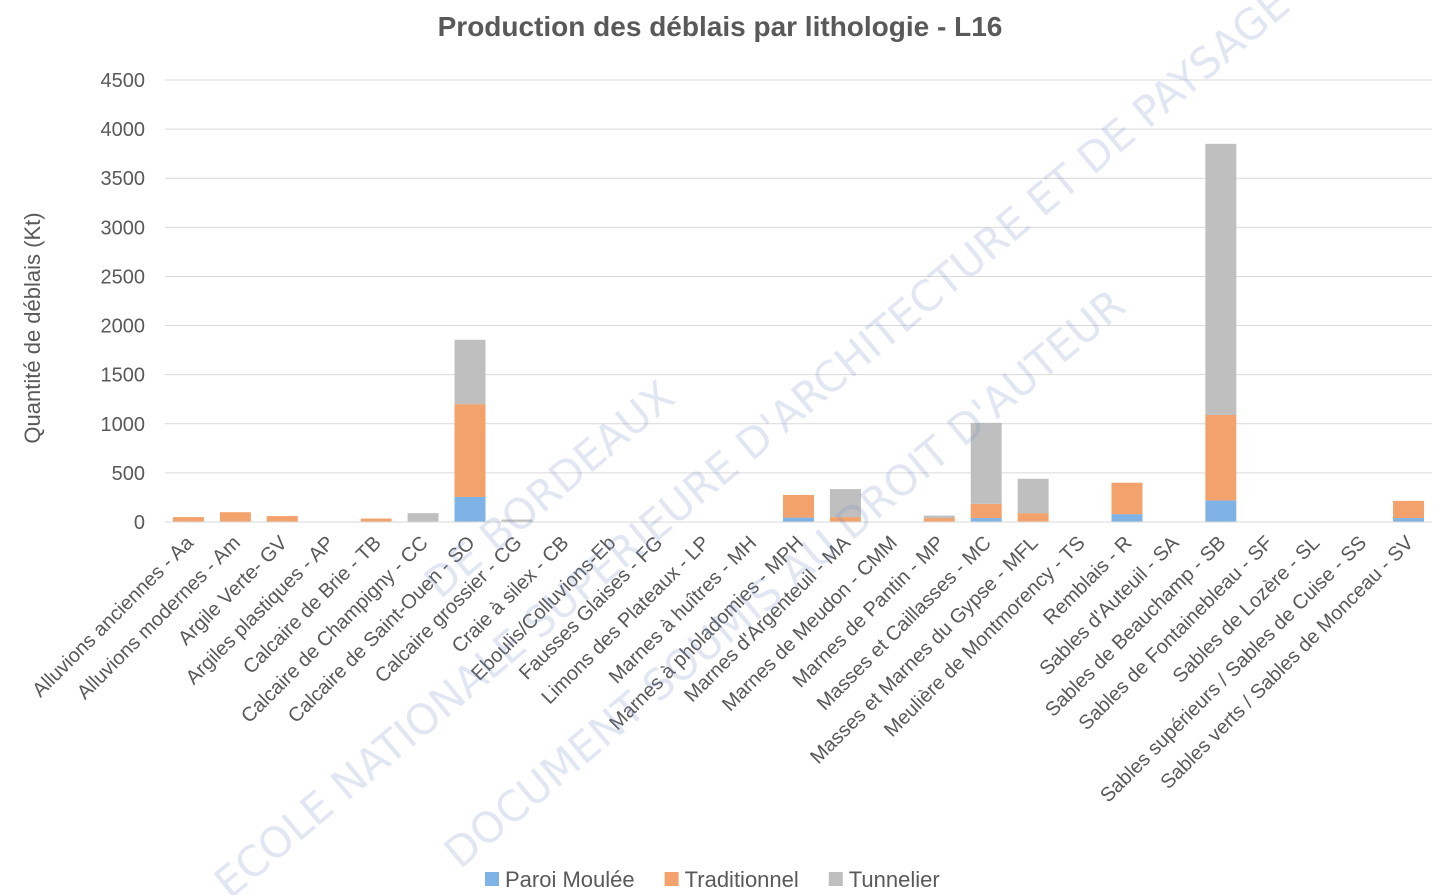 The height and width of the screenshot is (895, 1442). I want to click on y-tick-label: 4000, so click(123, 130).